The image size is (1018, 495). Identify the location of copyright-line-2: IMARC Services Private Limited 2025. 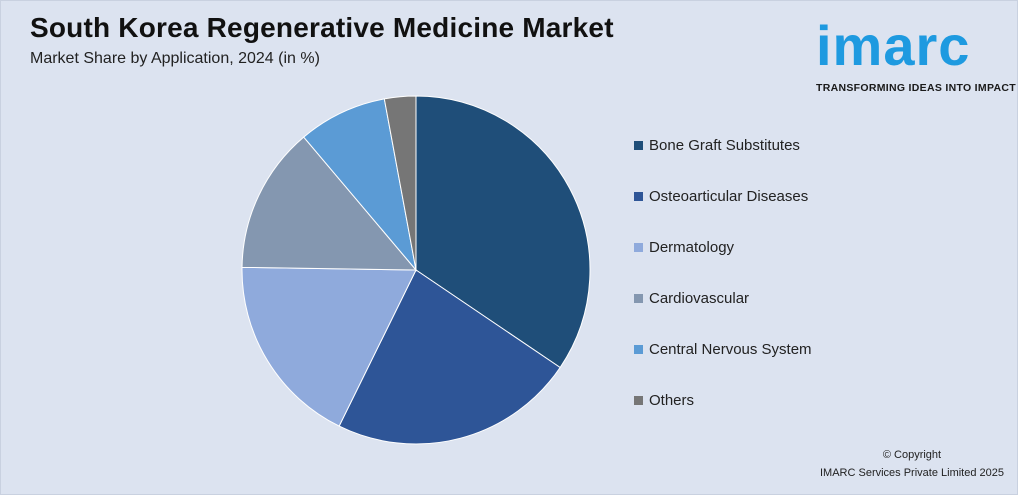
(911, 473).